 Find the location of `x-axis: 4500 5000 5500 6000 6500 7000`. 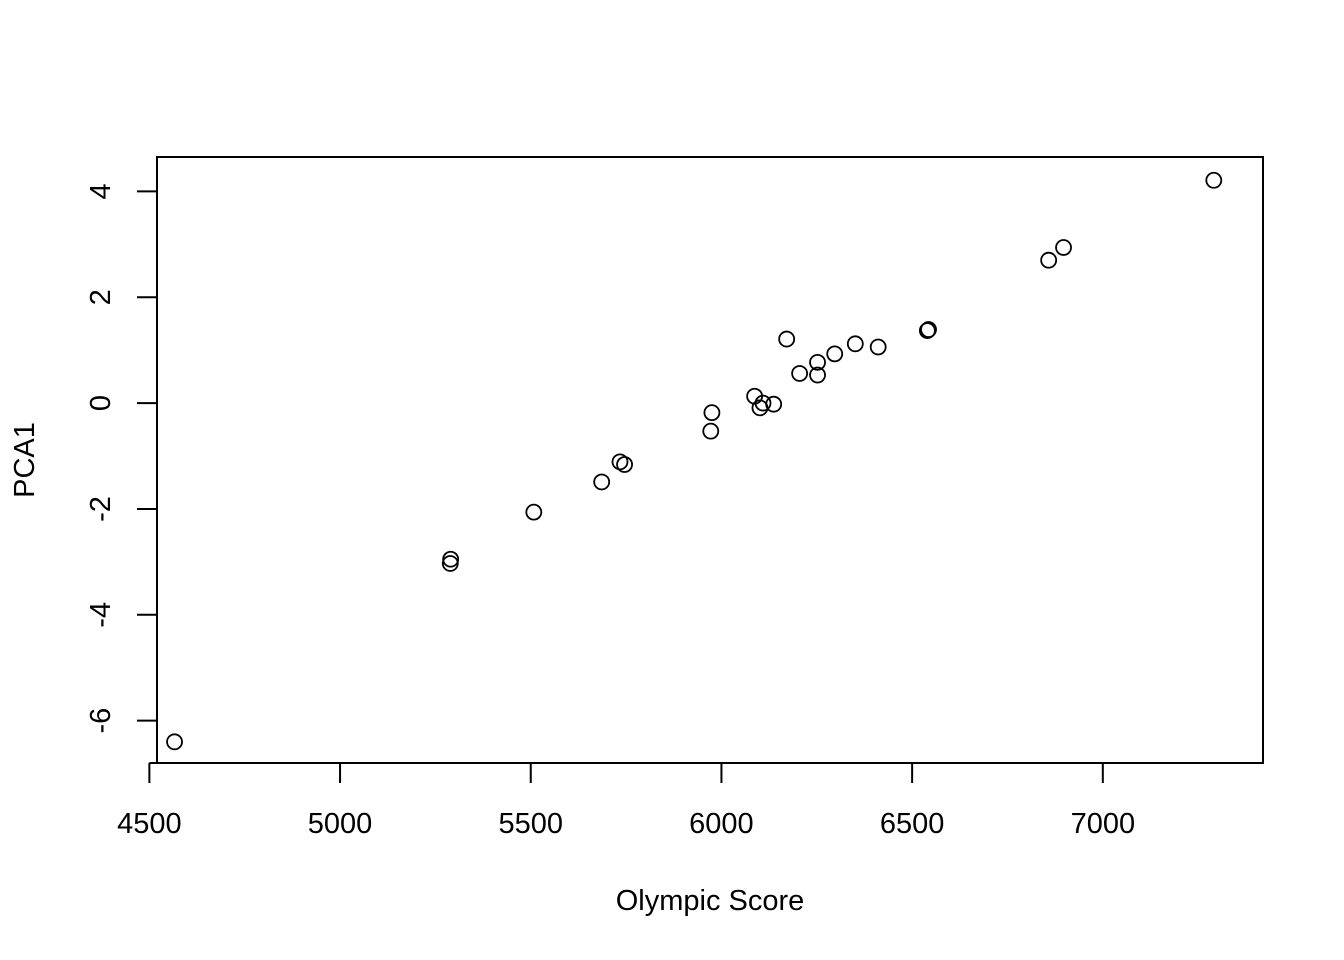

x-axis: 4500 5000 5500 6000 6500 7000 is located at coordinates (626, 801).